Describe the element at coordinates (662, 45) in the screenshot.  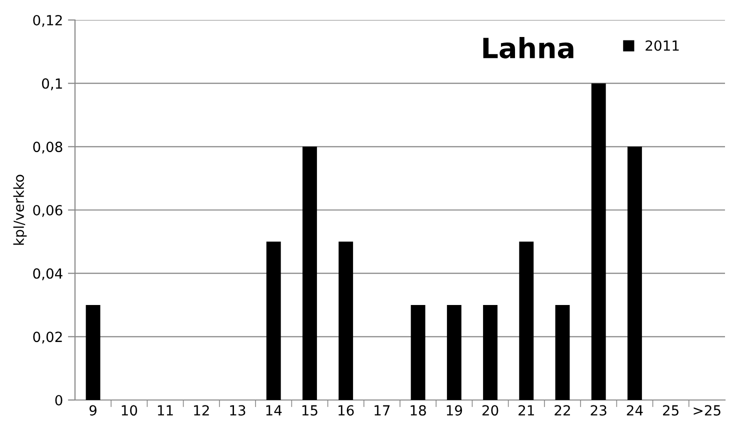
I see `legend-label: 2011` at that location.